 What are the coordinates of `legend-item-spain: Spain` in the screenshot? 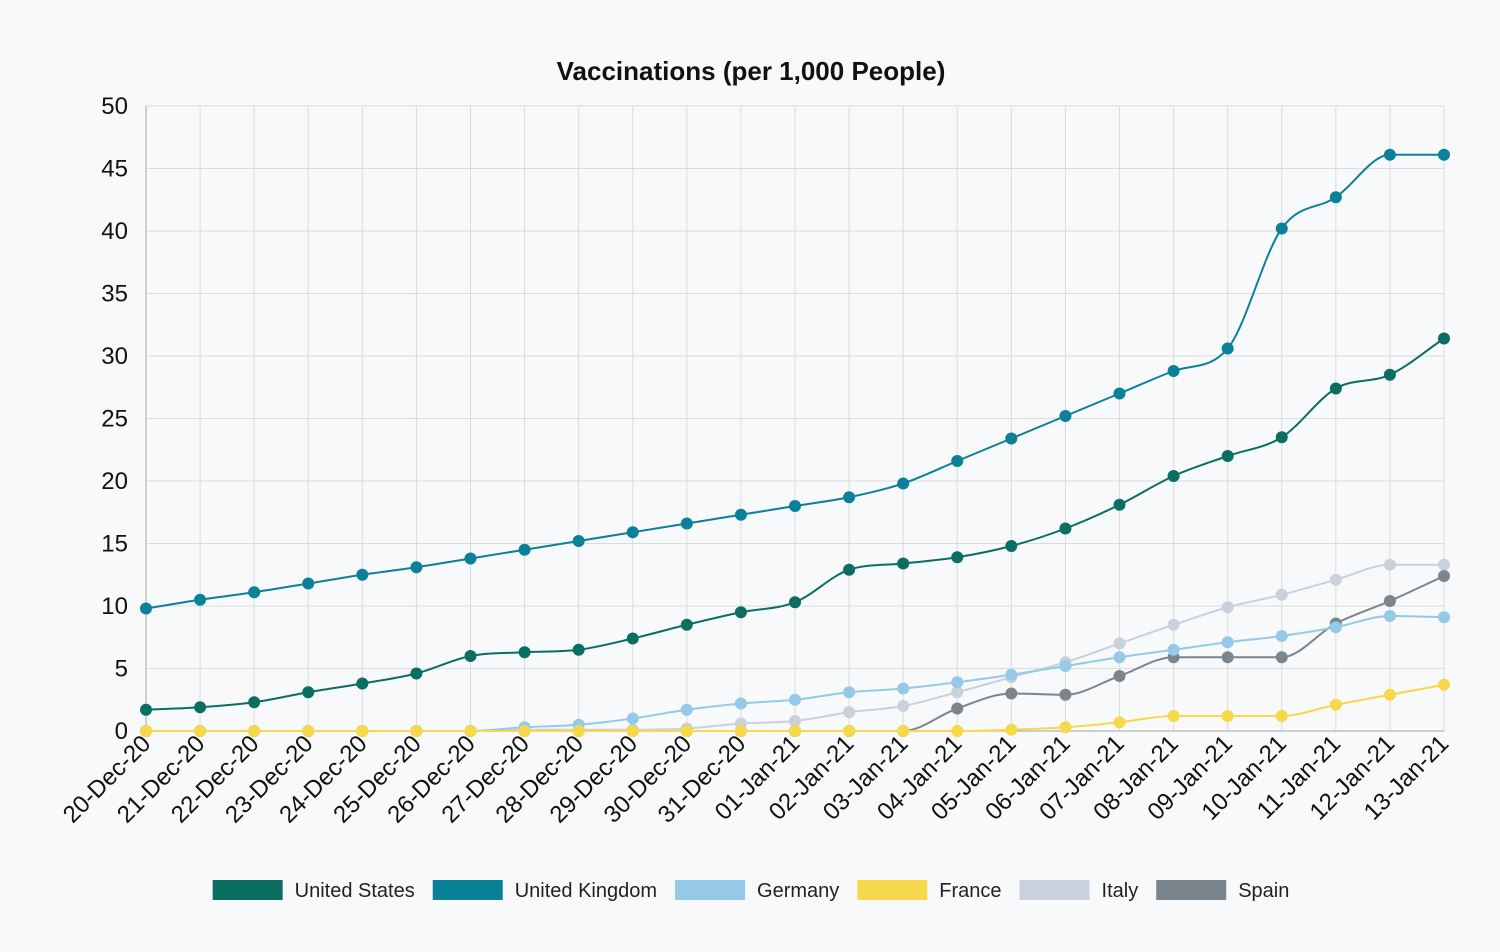 It's located at (1222, 891).